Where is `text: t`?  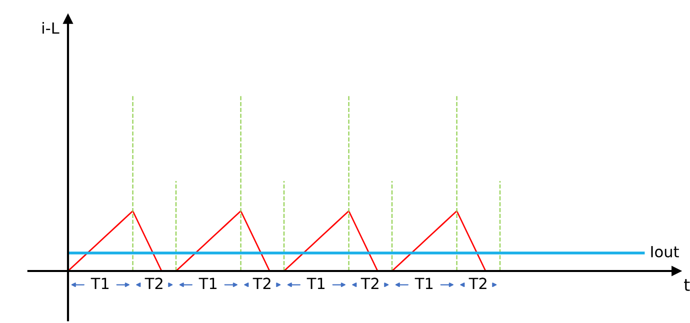 text: t is located at coordinates (687, 285).